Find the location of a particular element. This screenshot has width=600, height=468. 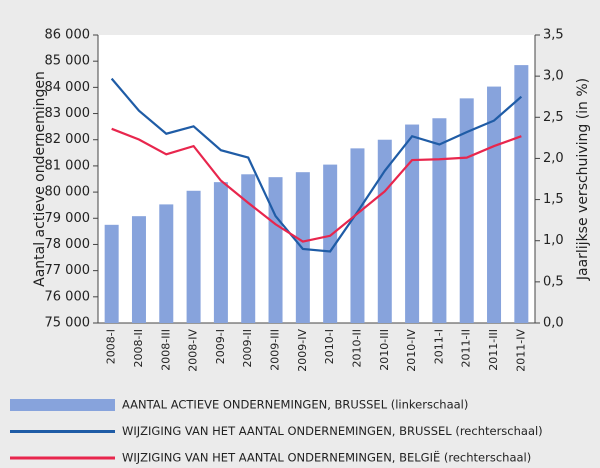

y2-tick-label: 0,5 is located at coordinates (553, 281).